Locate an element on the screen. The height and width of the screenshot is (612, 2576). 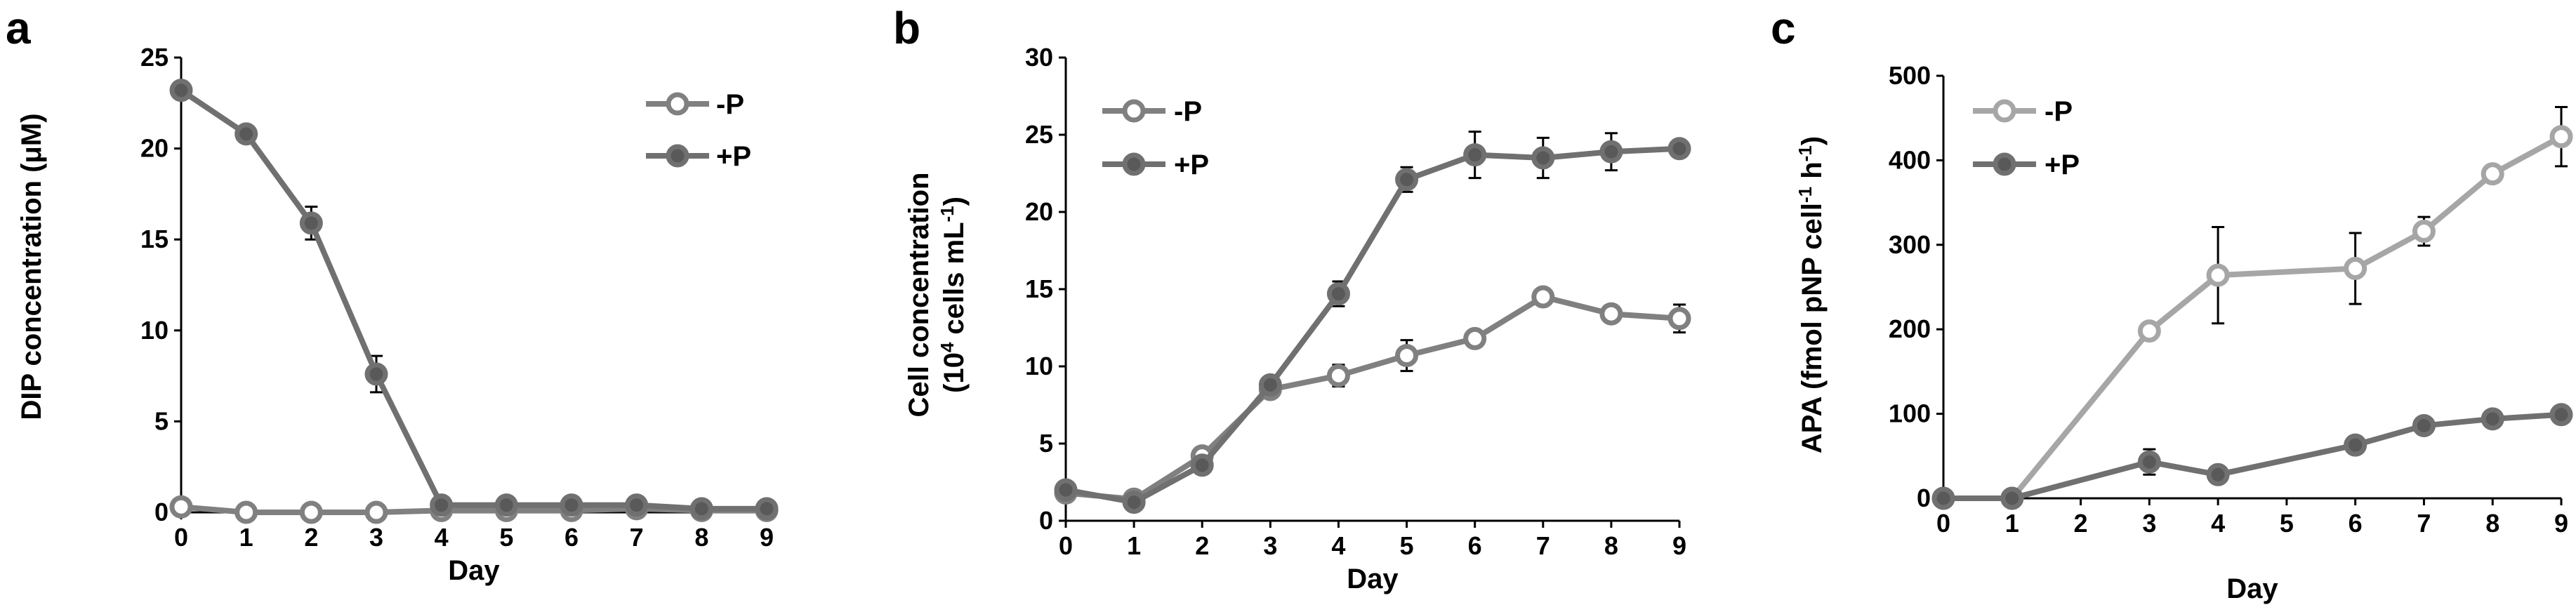
y-tick-label-c: 500 is located at coordinates (1910, 75).